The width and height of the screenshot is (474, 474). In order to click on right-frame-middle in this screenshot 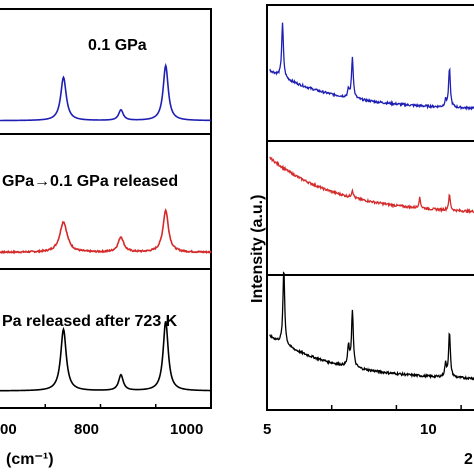, I will do `click(370, 208)`.